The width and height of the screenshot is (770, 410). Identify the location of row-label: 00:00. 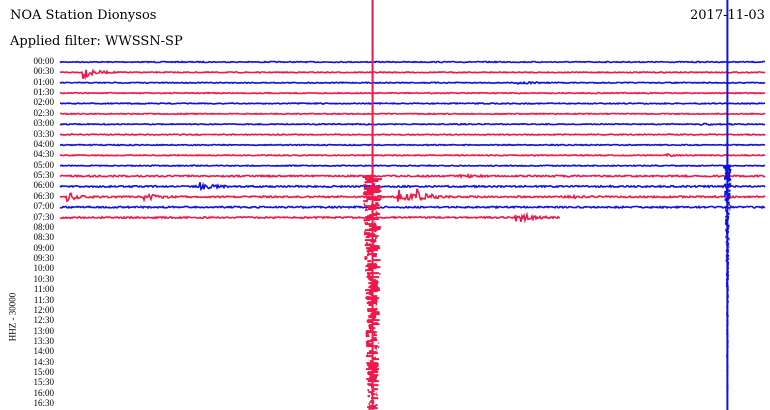
(43, 61).